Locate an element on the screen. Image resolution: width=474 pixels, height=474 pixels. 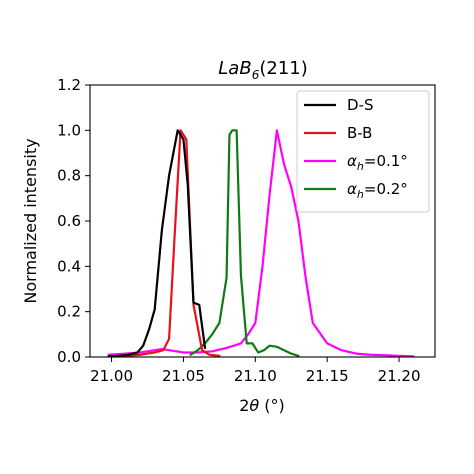
y-tick-label: 0.0 is located at coordinates (69, 357).